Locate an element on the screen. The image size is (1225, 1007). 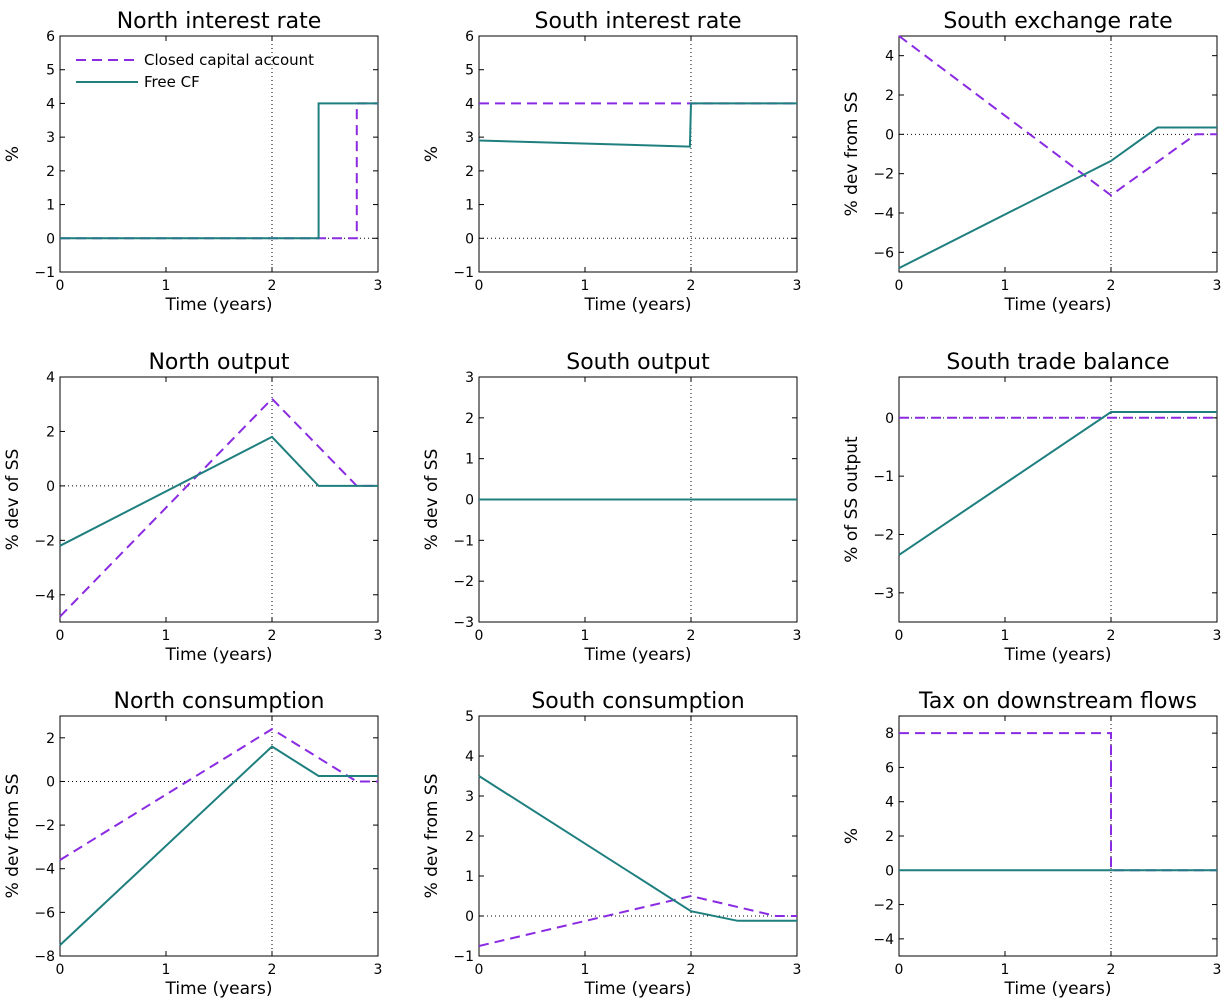
chart-title: North consumption is located at coordinates (219, 701).